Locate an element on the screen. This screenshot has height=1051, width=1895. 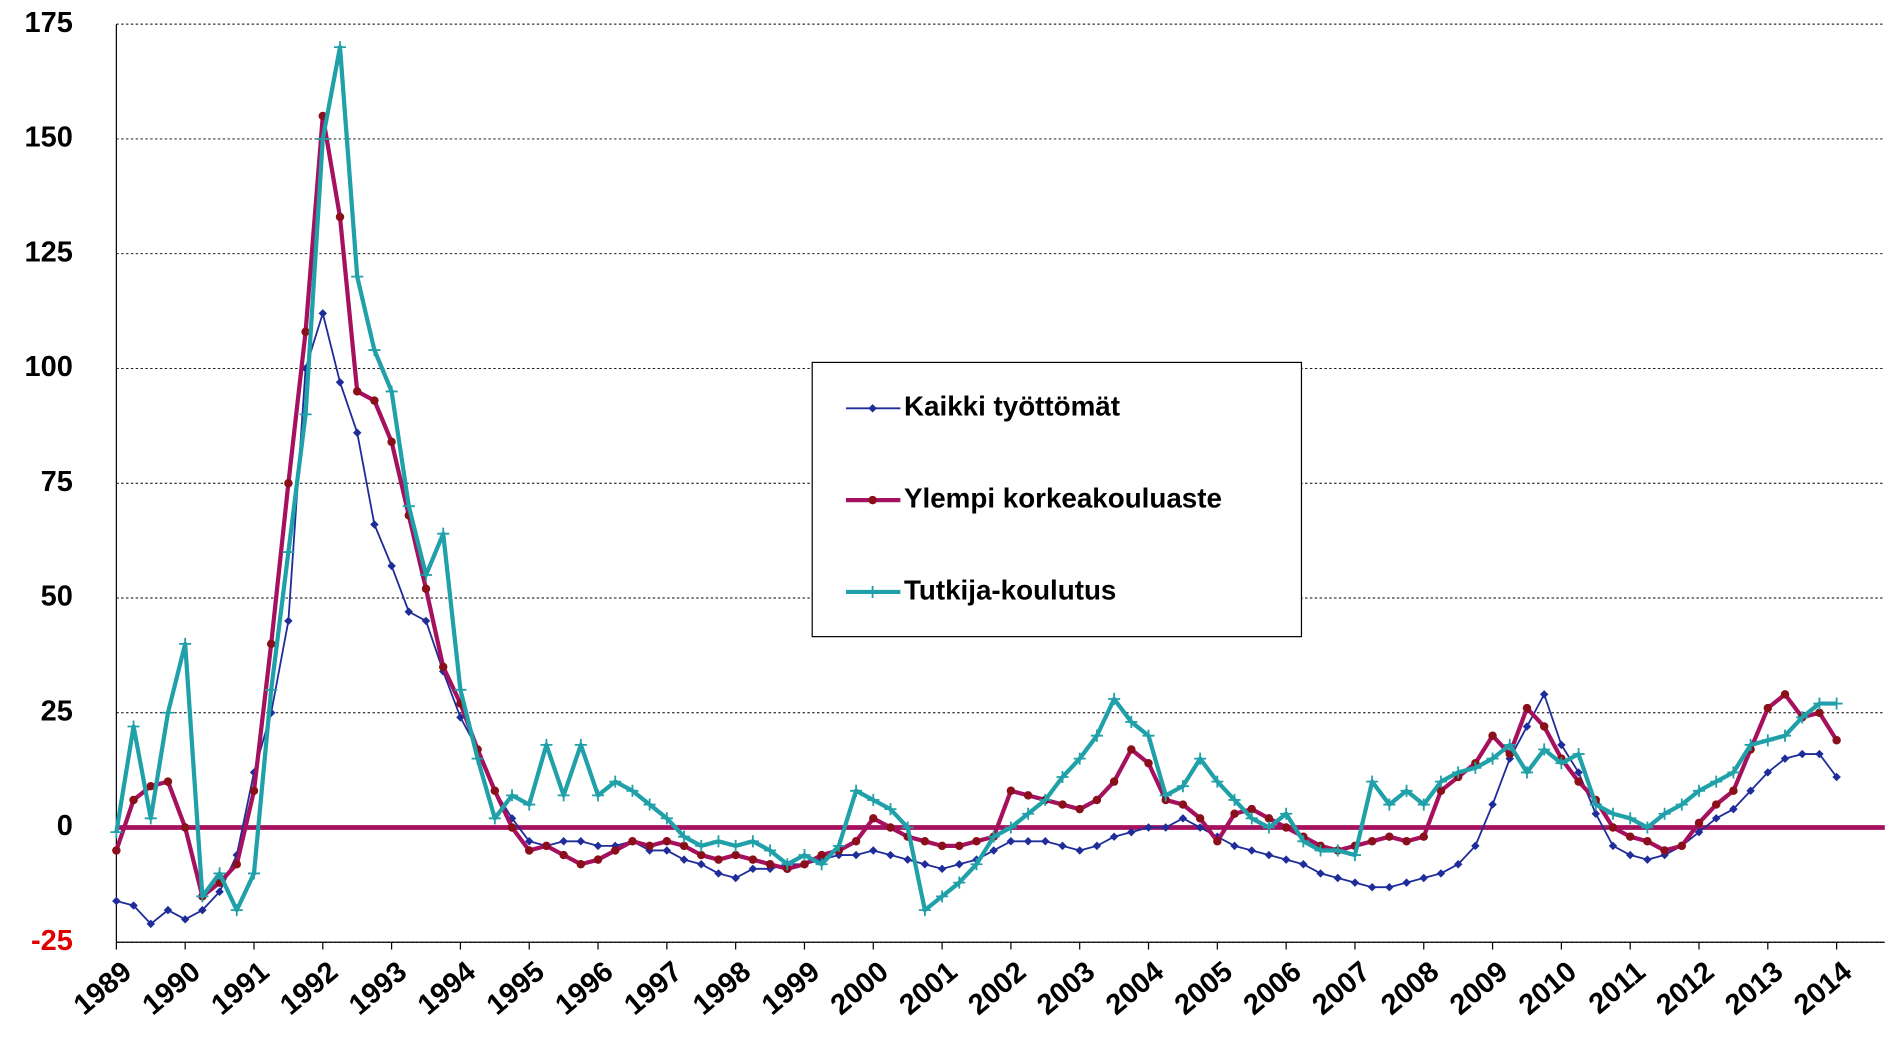
x-tick-label: 2012 is located at coordinates (1686, 989).